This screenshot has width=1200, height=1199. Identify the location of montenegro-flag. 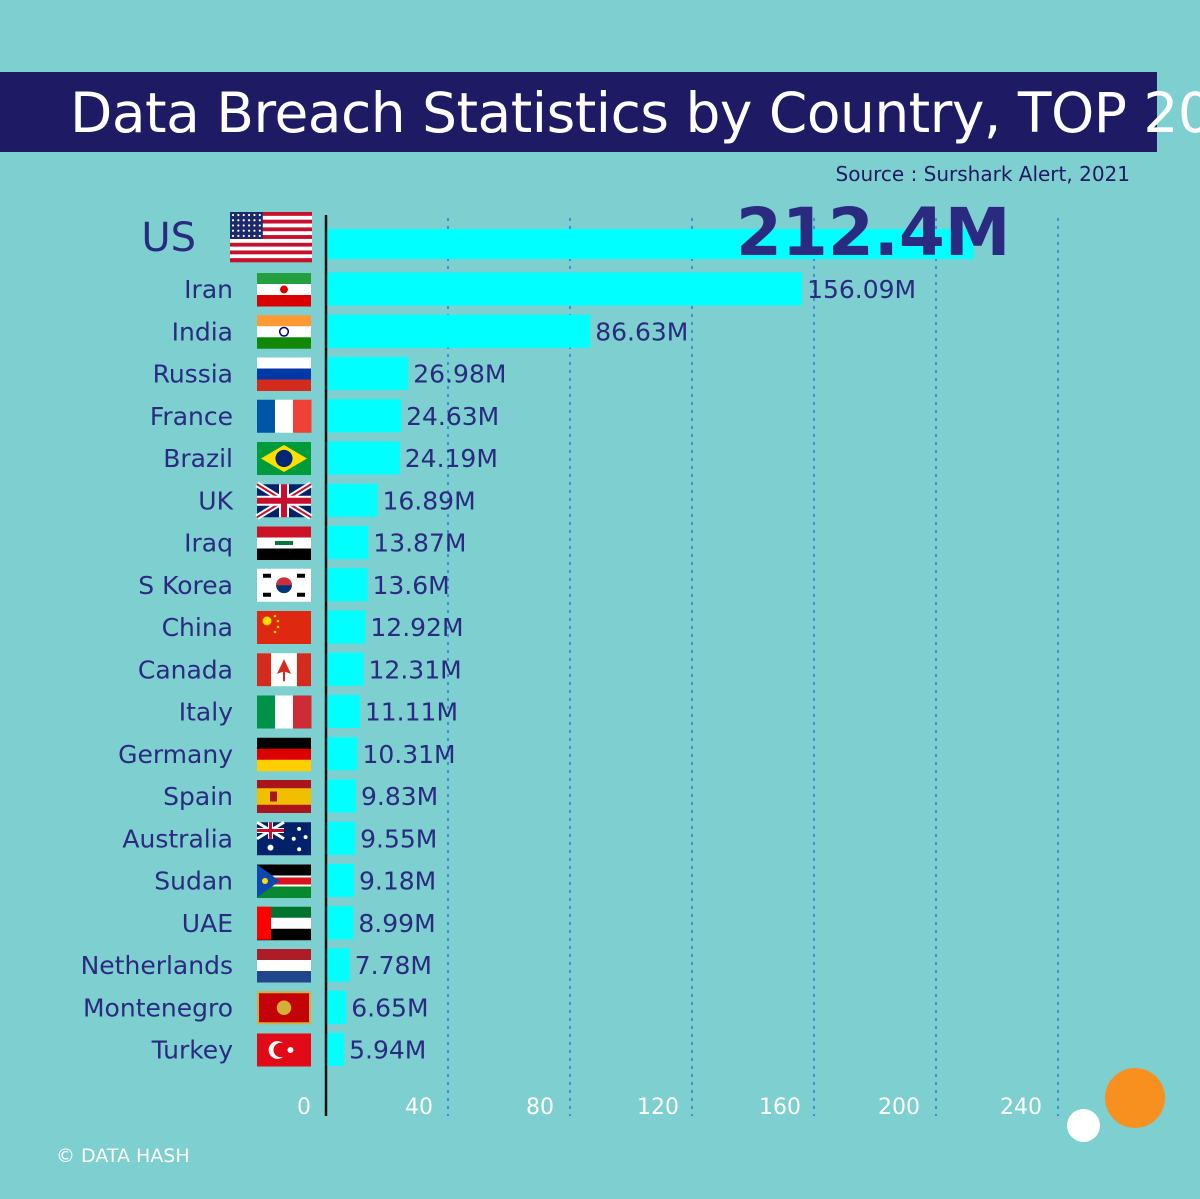
(284, 1008).